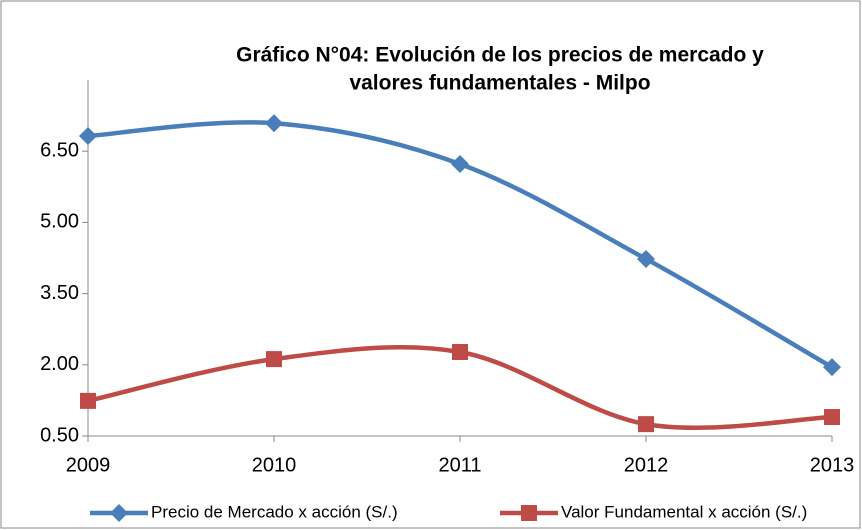 This screenshot has height=530, width=862. Describe the element at coordinates (832, 465) in the screenshot. I see `x-tick-label: 2013` at that location.